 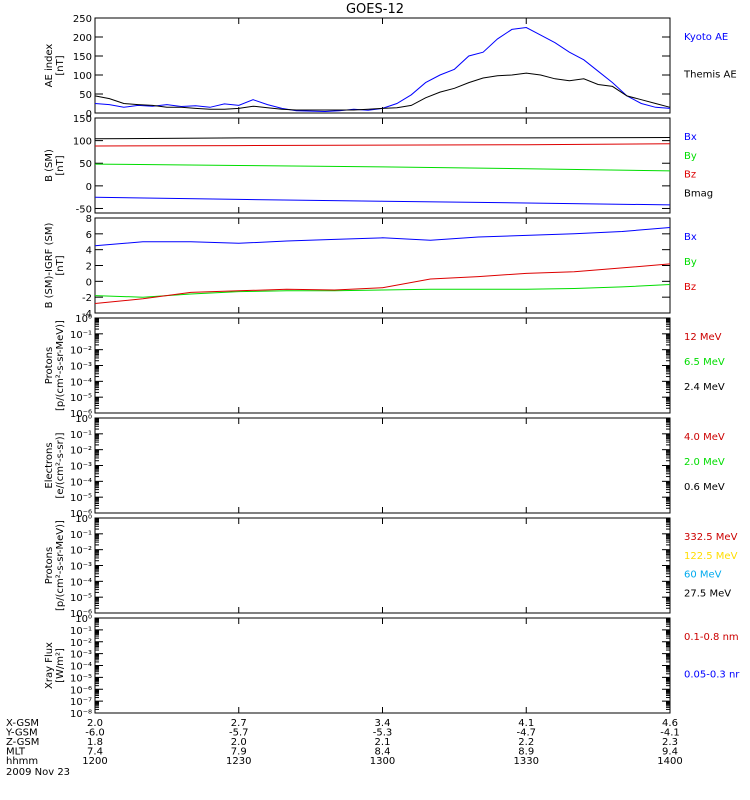 I want to click on panel-4-ylabel: [p/(cm²-s-sr-MeV)], so click(x=60, y=365).